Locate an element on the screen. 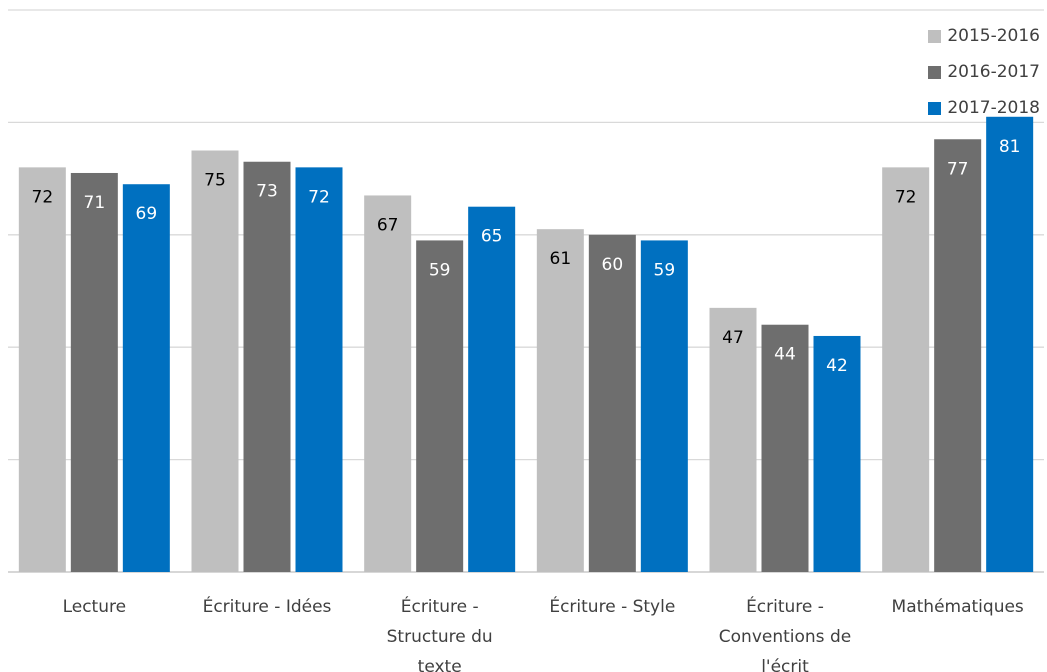 This screenshot has width=1047, height=672. x-tick-label: l'écrit is located at coordinates (785, 664).